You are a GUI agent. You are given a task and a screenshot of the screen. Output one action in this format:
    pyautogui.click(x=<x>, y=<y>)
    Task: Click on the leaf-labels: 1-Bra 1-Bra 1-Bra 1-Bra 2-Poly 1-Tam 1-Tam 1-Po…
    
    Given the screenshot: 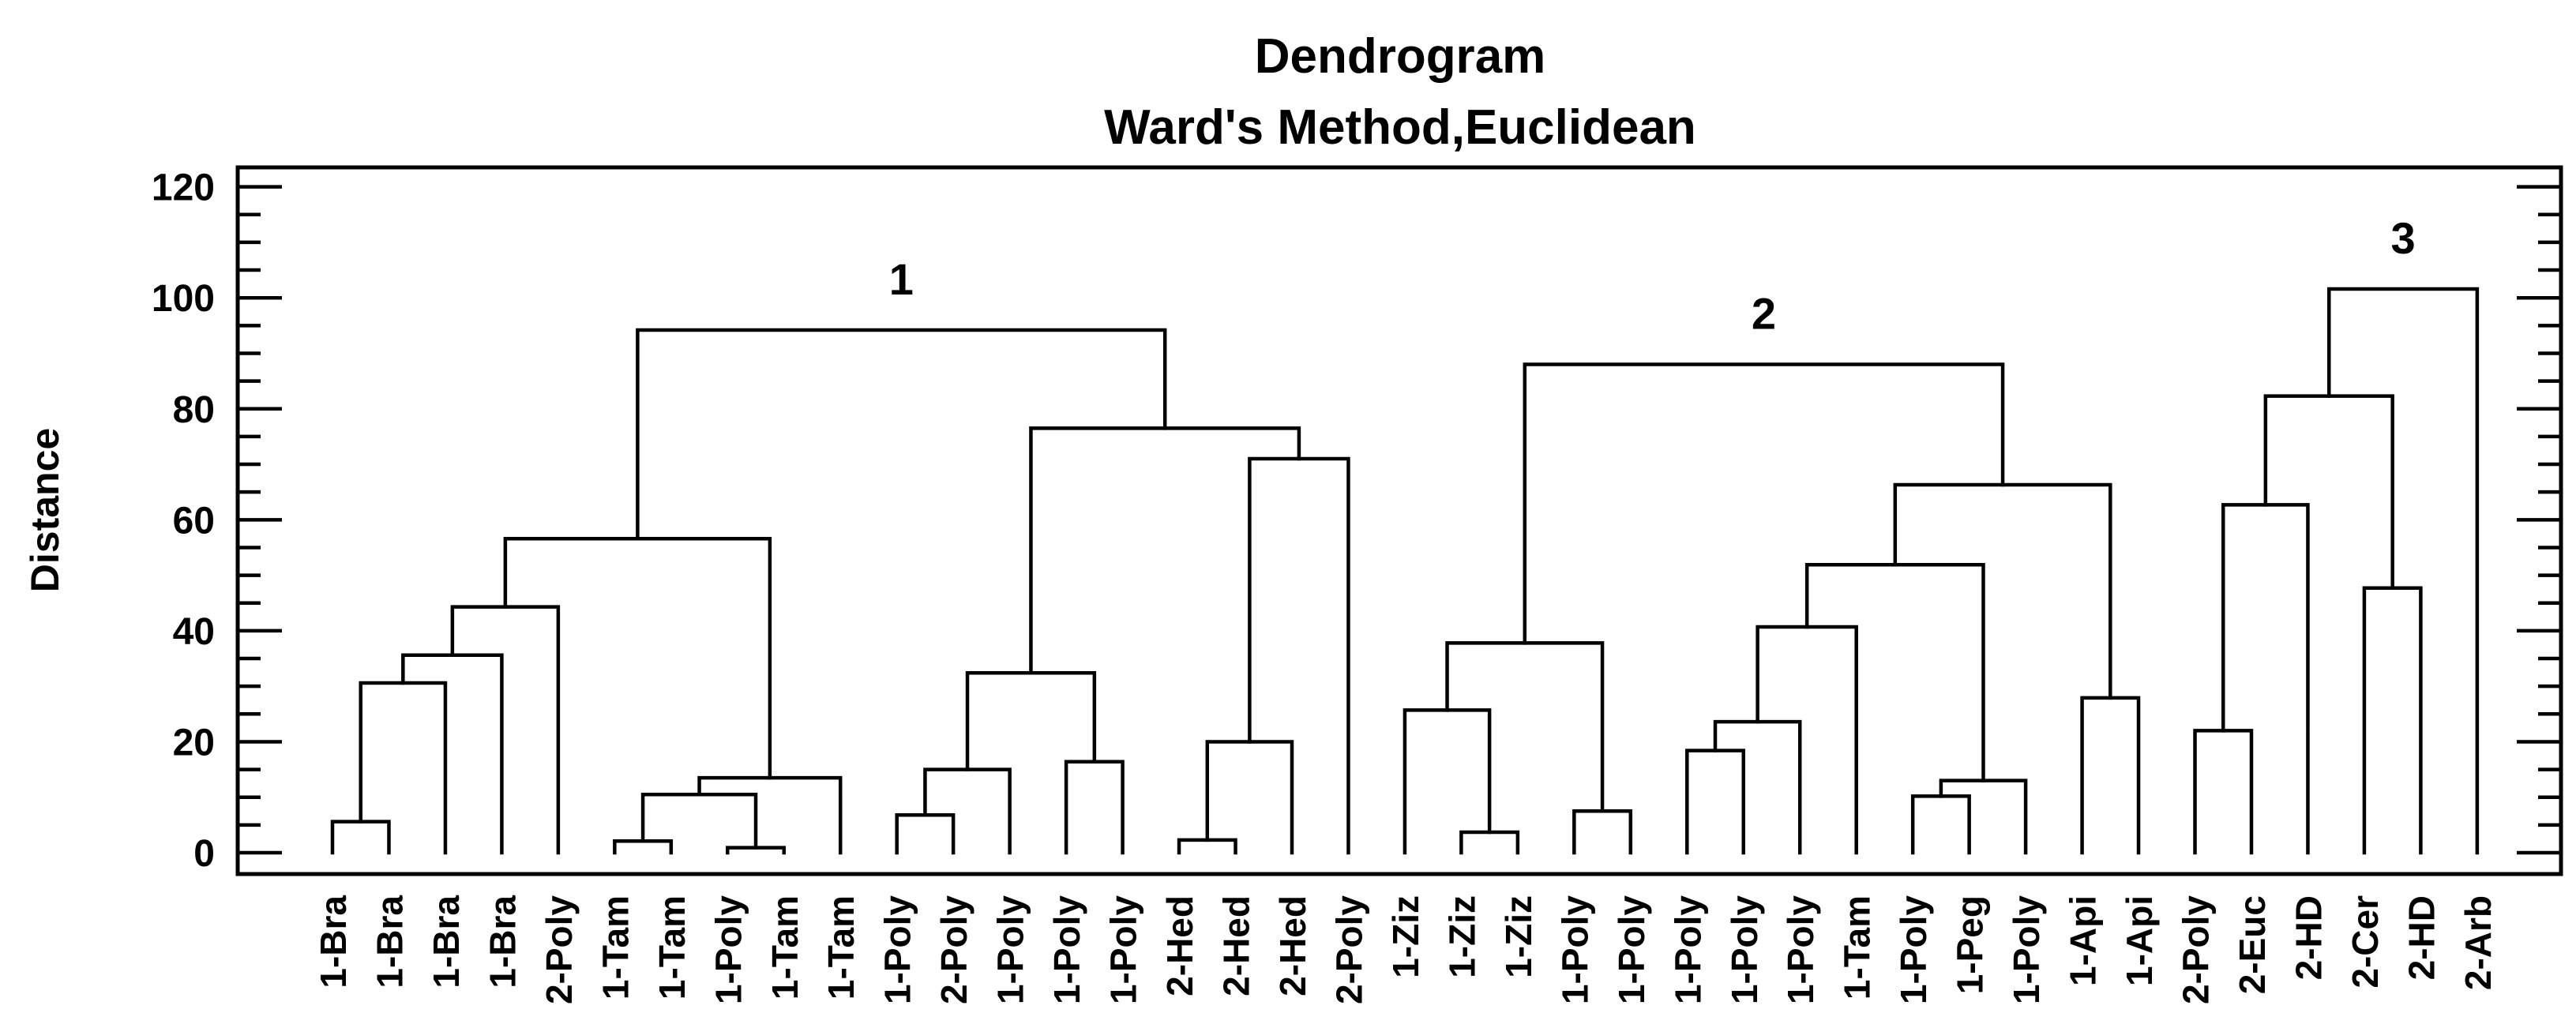 What is the action you would take?
    pyautogui.click(x=1406, y=949)
    